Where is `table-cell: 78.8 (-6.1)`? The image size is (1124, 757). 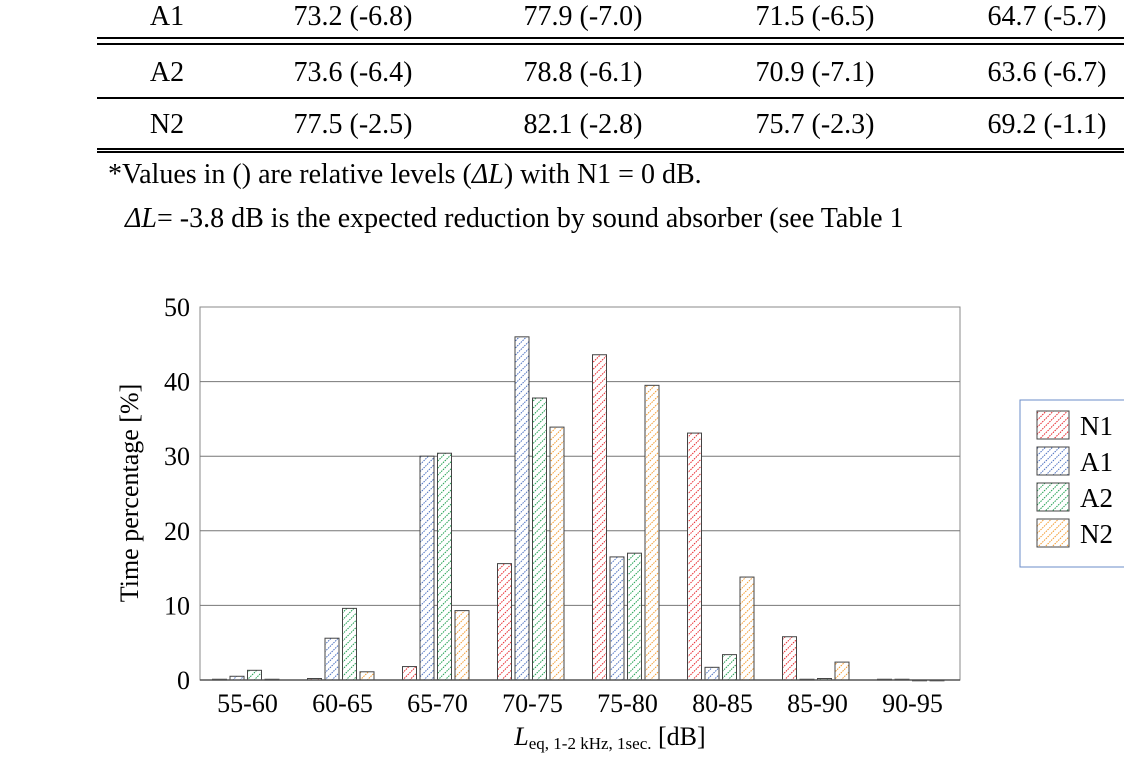
table-cell: 78.8 (-6.1) is located at coordinates (583, 72).